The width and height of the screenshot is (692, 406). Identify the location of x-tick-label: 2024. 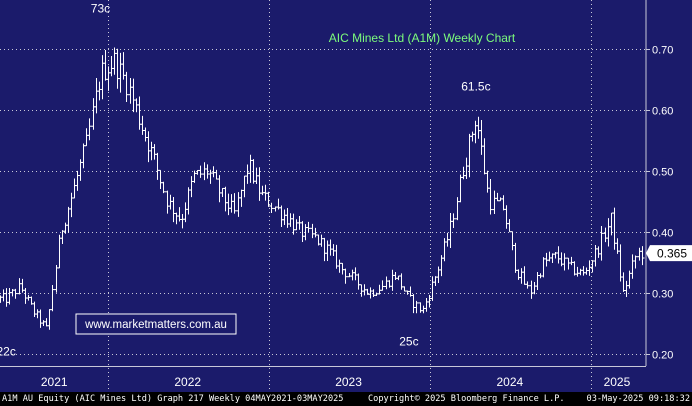
(509, 382).